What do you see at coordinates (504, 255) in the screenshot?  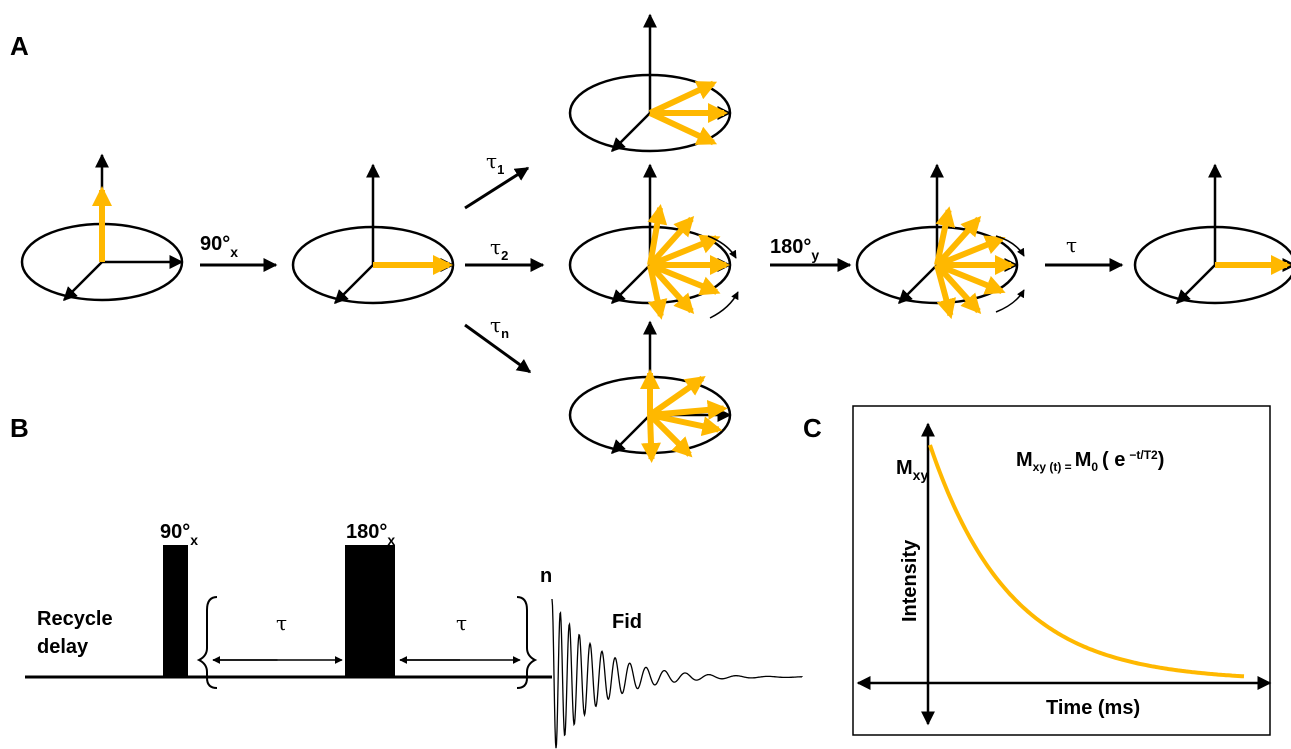 I see `tau-sub: 2` at bounding box center [504, 255].